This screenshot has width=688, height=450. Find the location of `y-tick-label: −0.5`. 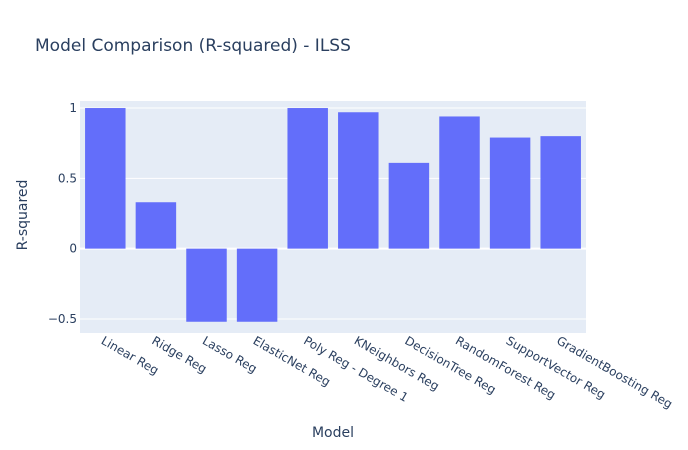

y-tick-label: −0.5 is located at coordinates (62, 319).